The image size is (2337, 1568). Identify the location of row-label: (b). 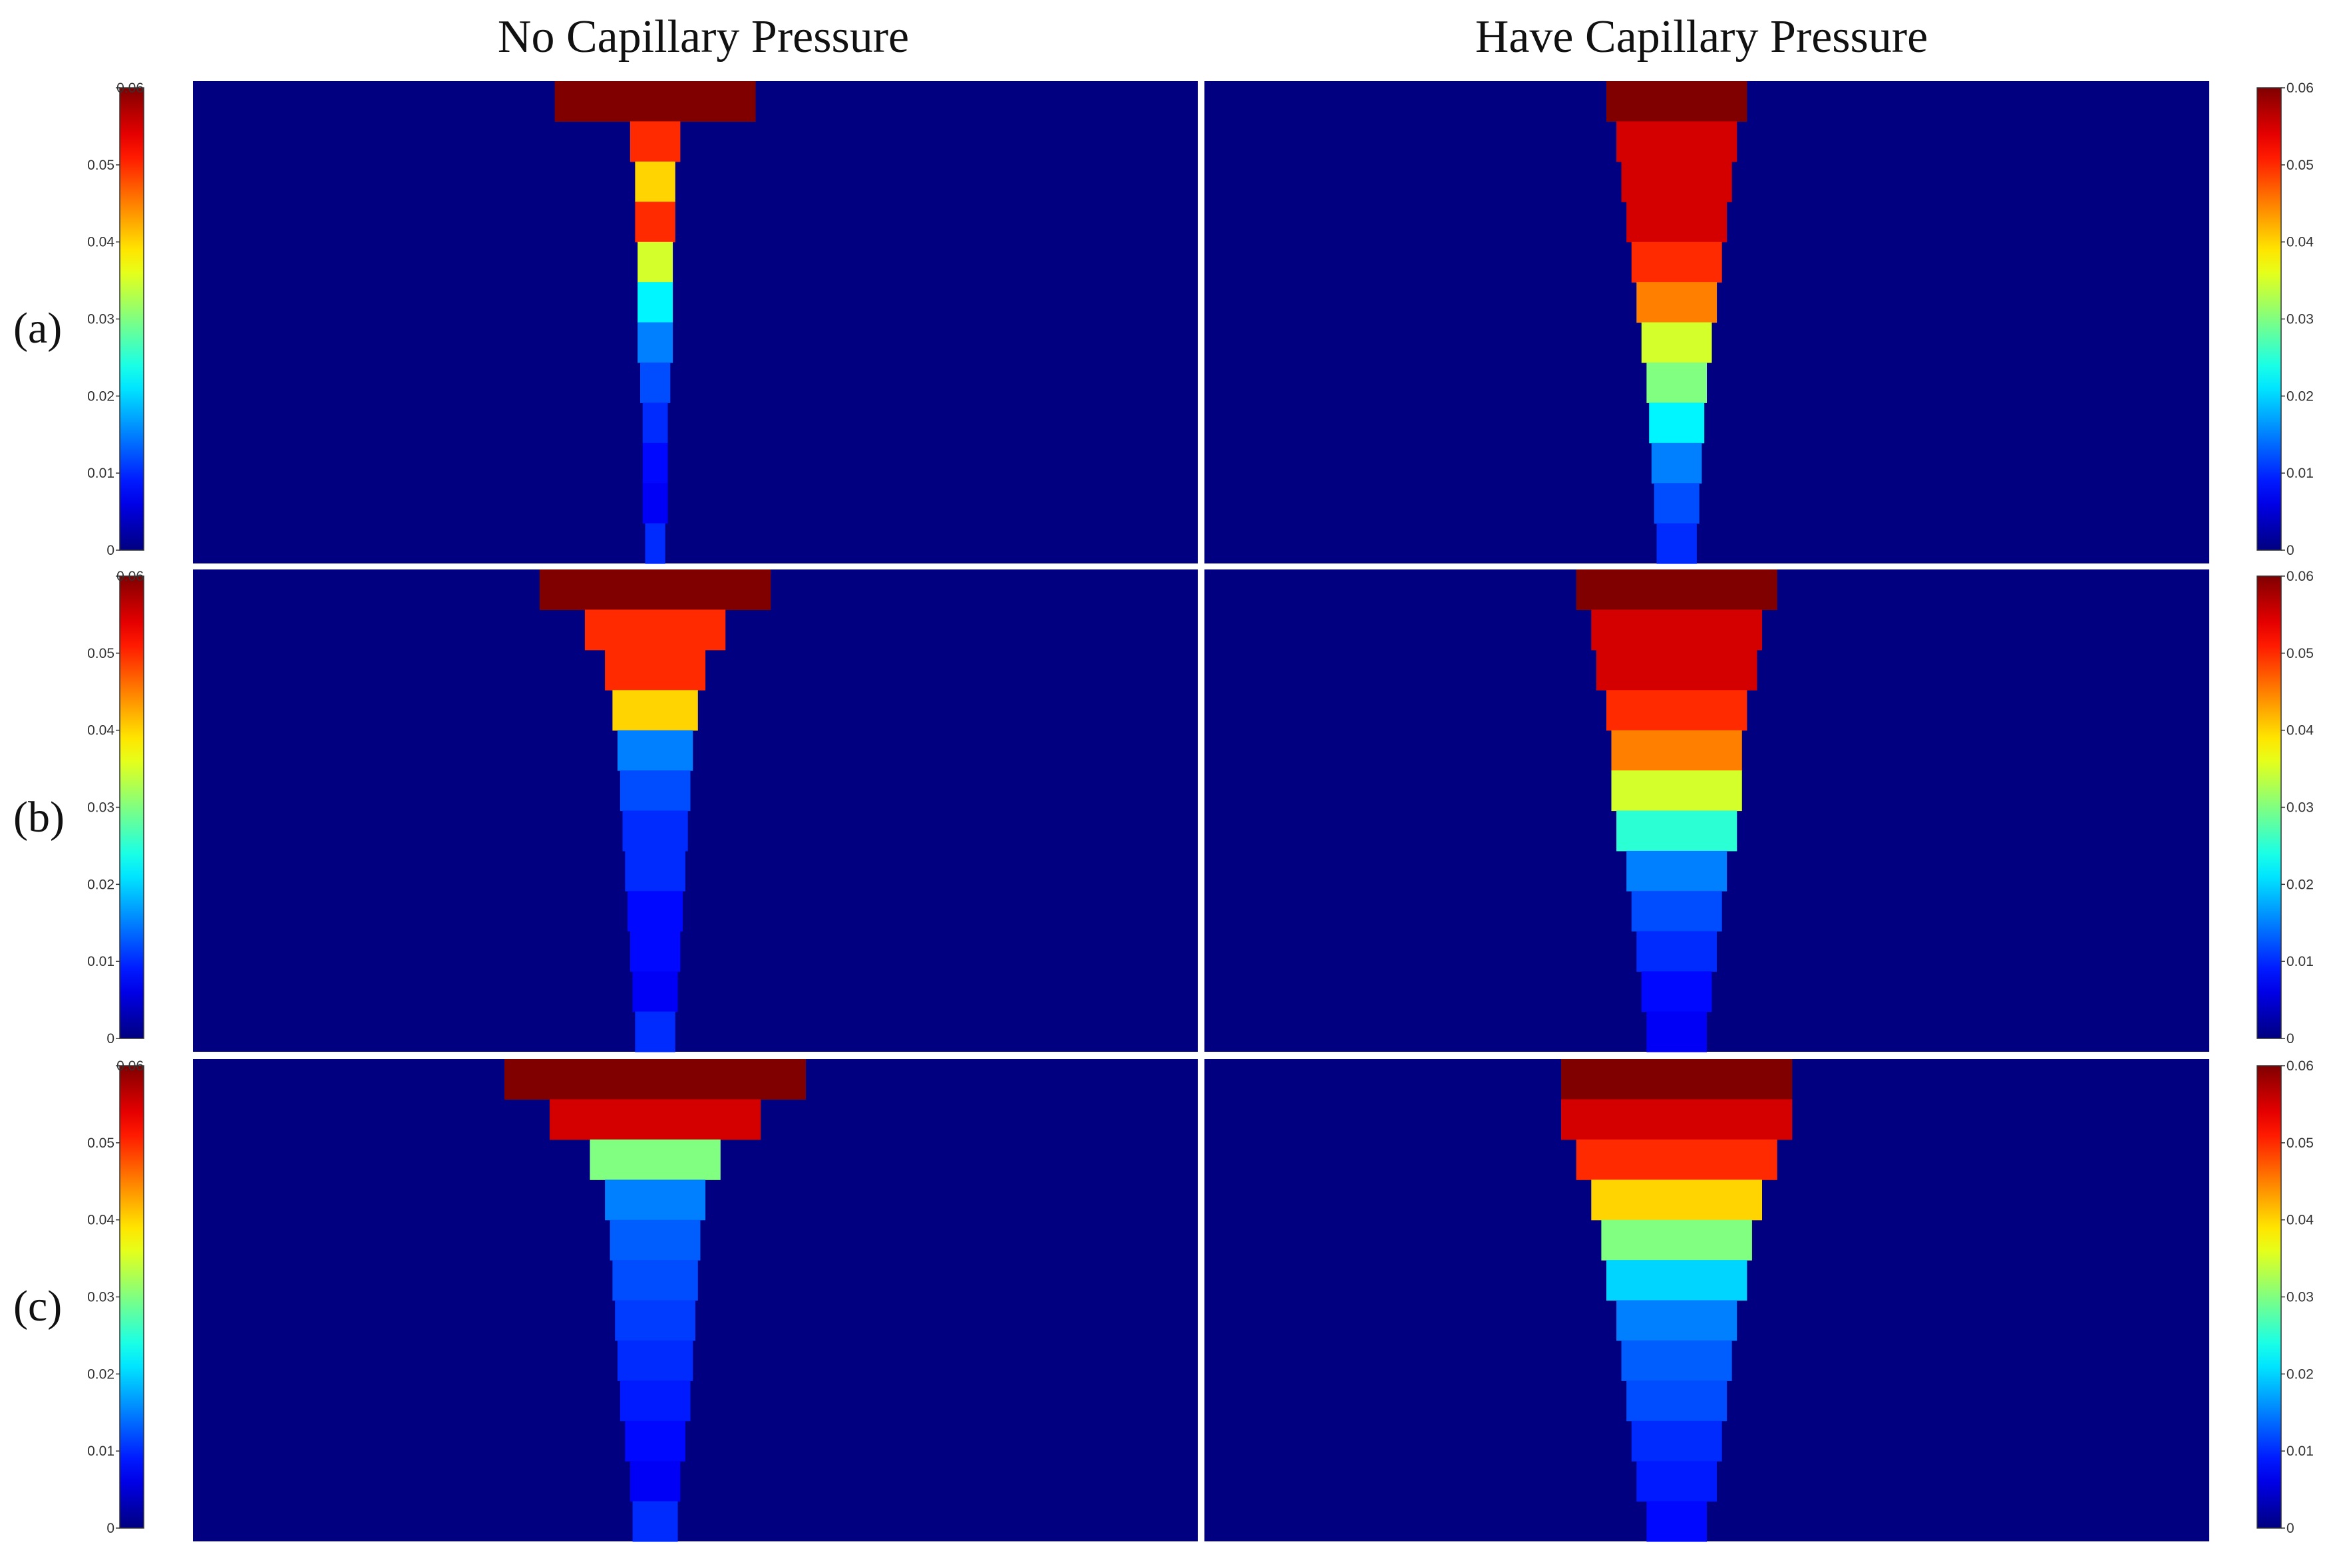
(39, 817).